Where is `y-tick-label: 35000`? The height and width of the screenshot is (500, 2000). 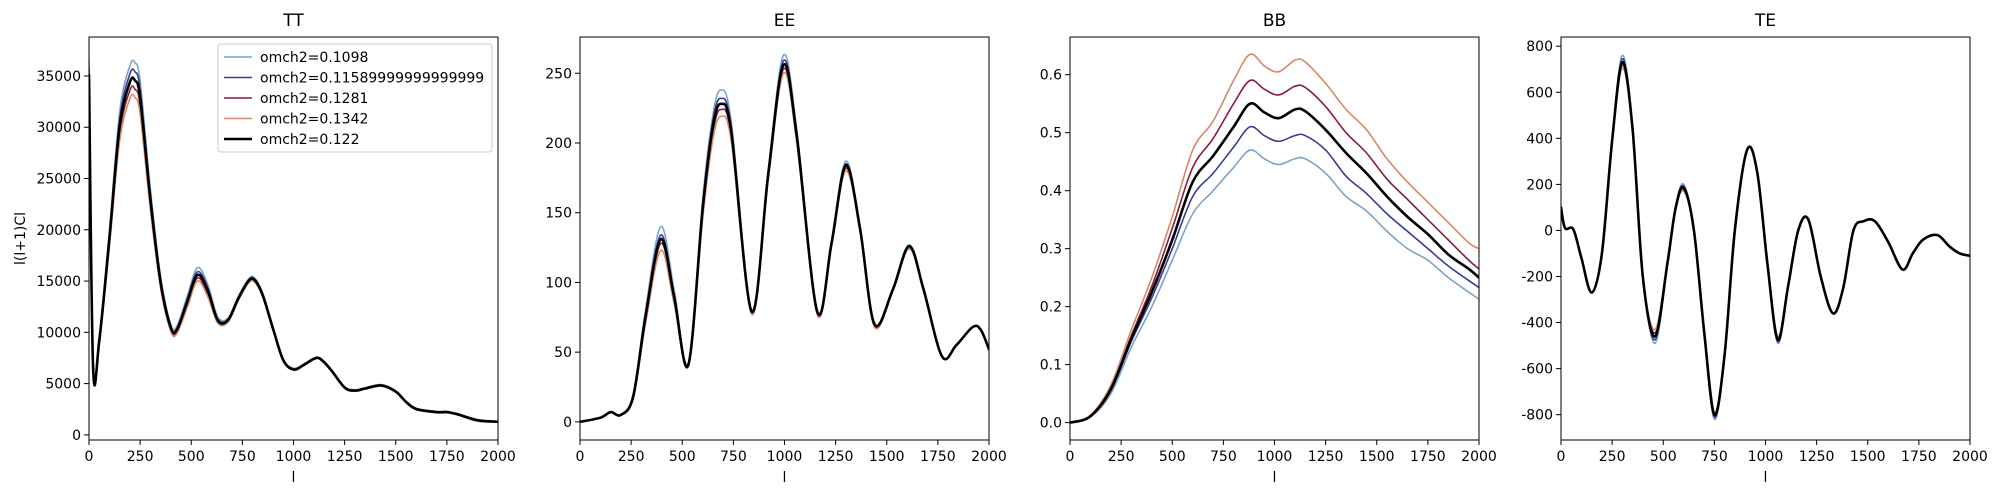 y-tick-label: 35000 is located at coordinates (58, 77).